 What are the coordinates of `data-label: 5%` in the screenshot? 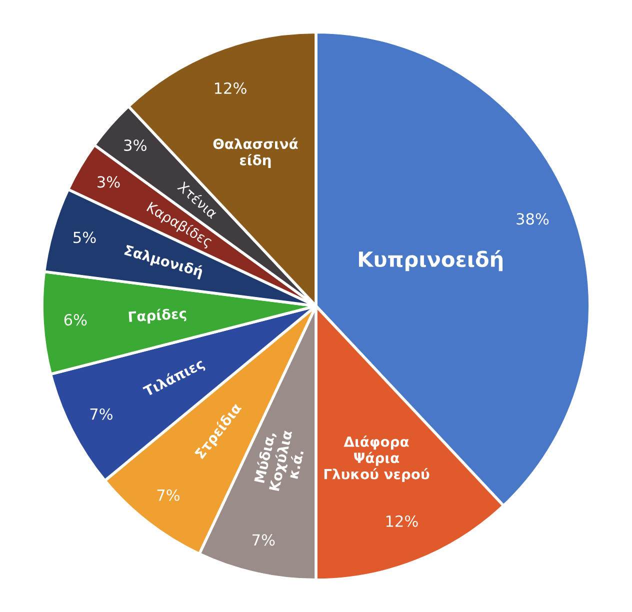 It's located at (85, 238).